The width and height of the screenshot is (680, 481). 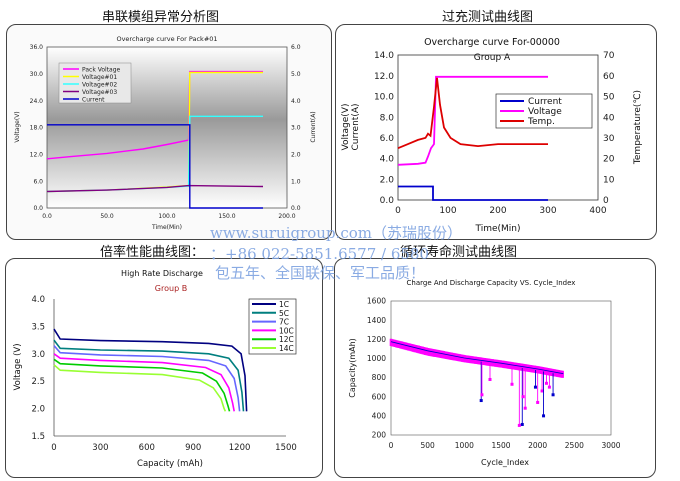 What do you see at coordinates (428, 445) in the screenshot?
I see `x-tick-label: 500` at bounding box center [428, 445].